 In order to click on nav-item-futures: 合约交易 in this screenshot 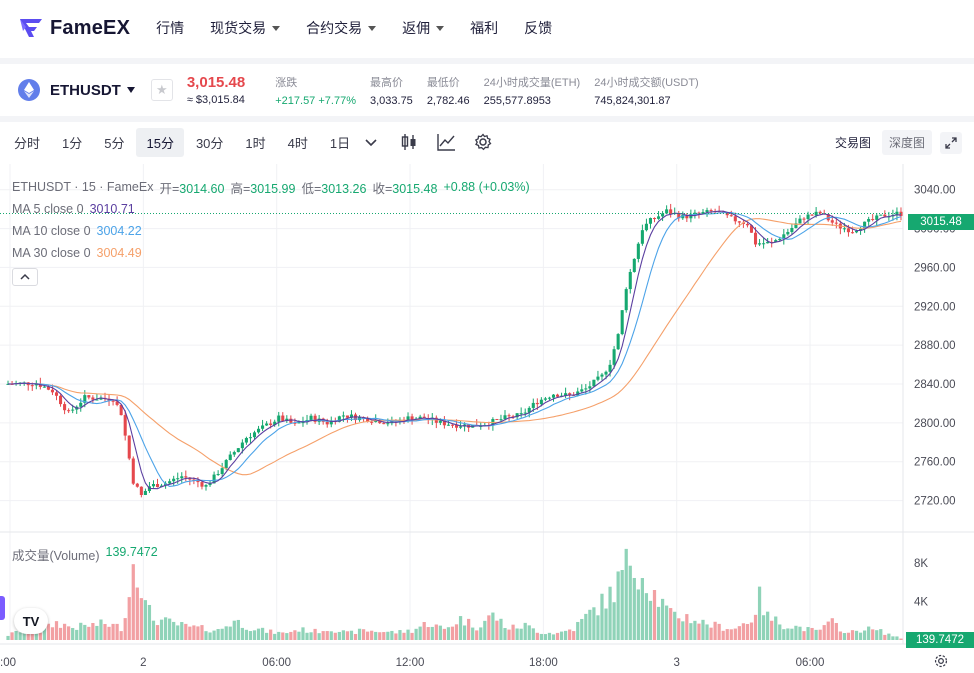, I will do `click(341, 28)`.